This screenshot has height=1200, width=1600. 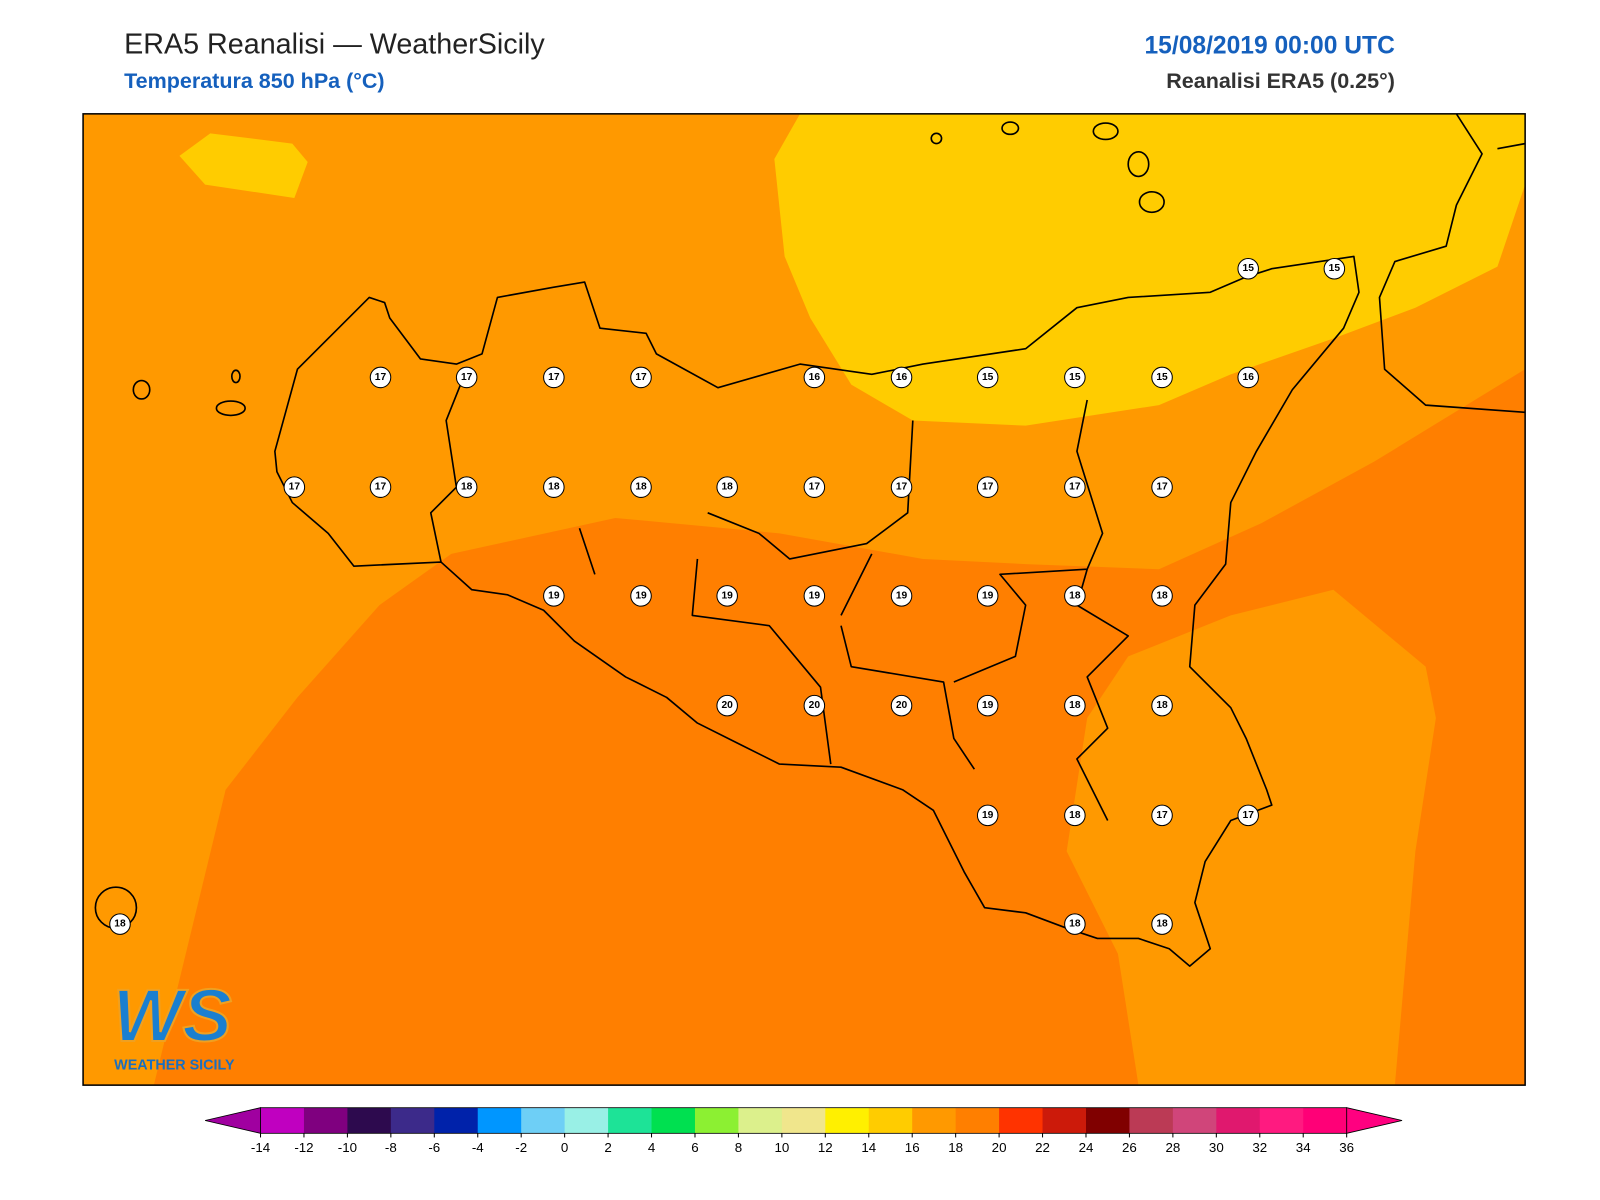 What do you see at coordinates (804, 1120) in the screenshot?
I see `colorbar-frame` at bounding box center [804, 1120].